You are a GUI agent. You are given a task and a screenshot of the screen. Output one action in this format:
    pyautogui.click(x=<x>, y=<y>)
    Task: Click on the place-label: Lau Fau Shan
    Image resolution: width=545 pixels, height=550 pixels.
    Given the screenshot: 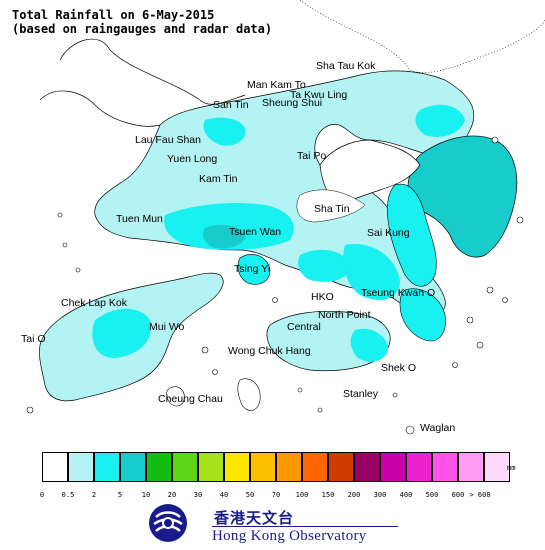 What is the action you would take?
    pyautogui.click(x=168, y=140)
    